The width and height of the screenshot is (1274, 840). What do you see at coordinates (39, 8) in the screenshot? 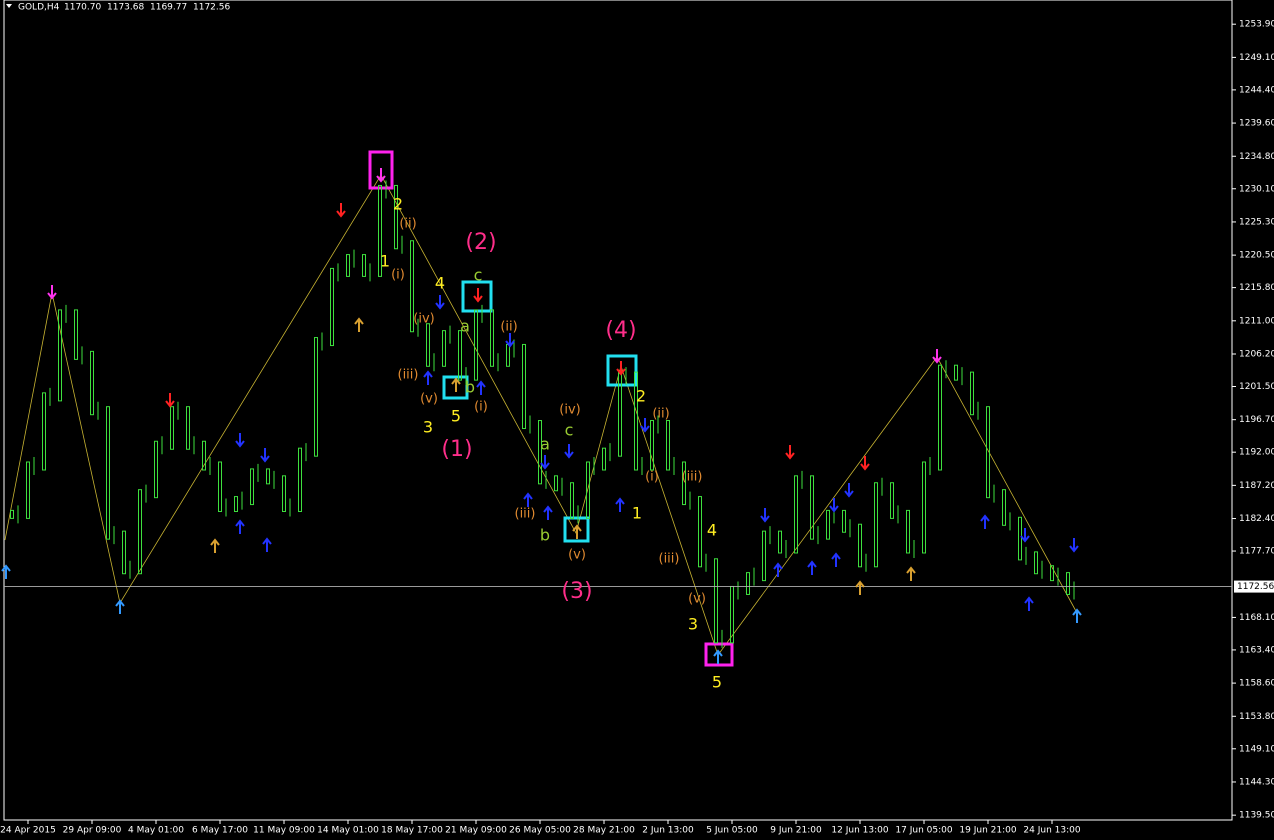
I see `symbol: GOLD,H4` at bounding box center [39, 8].